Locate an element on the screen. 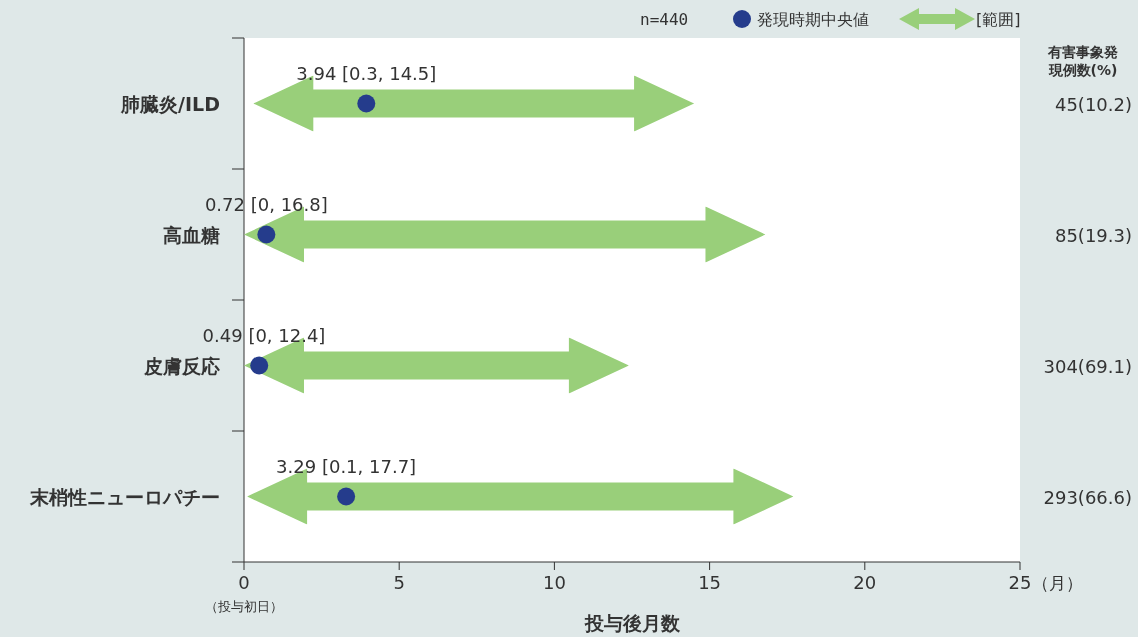  data-label: 3.29 [0.1, 17.7] is located at coordinates (346, 466).